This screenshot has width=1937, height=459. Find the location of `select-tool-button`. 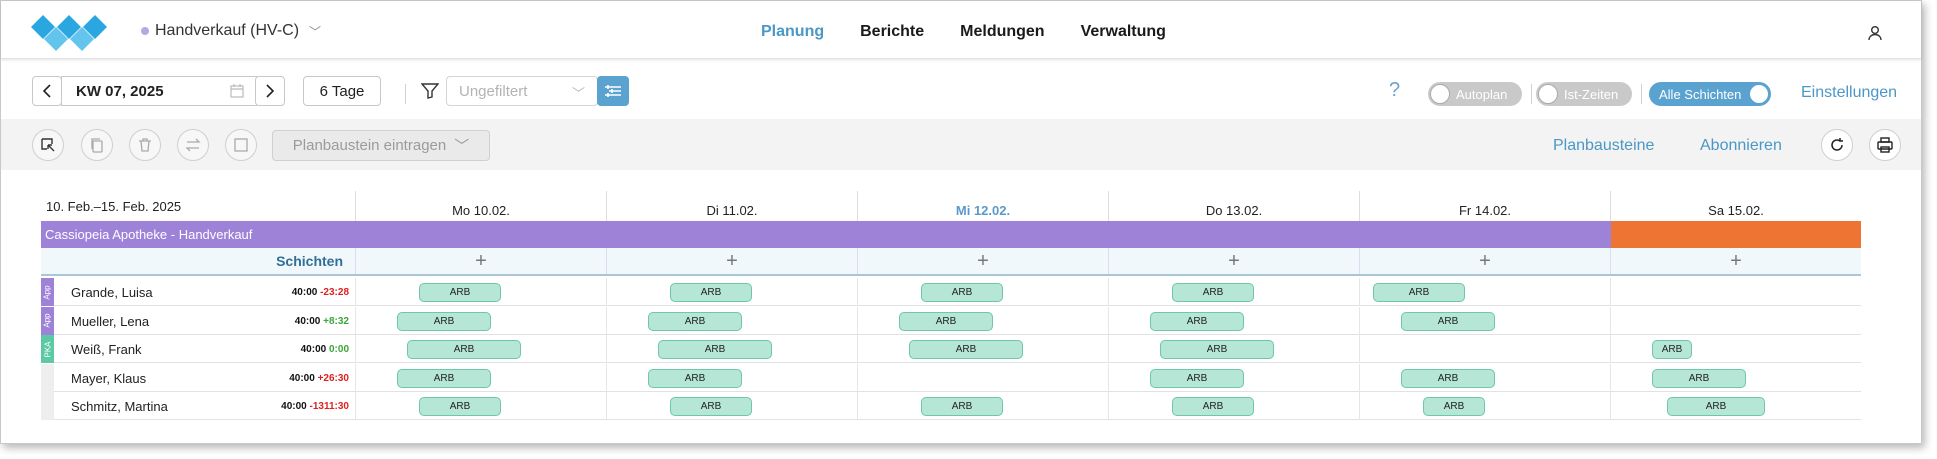

select-tool-button is located at coordinates (48, 145).